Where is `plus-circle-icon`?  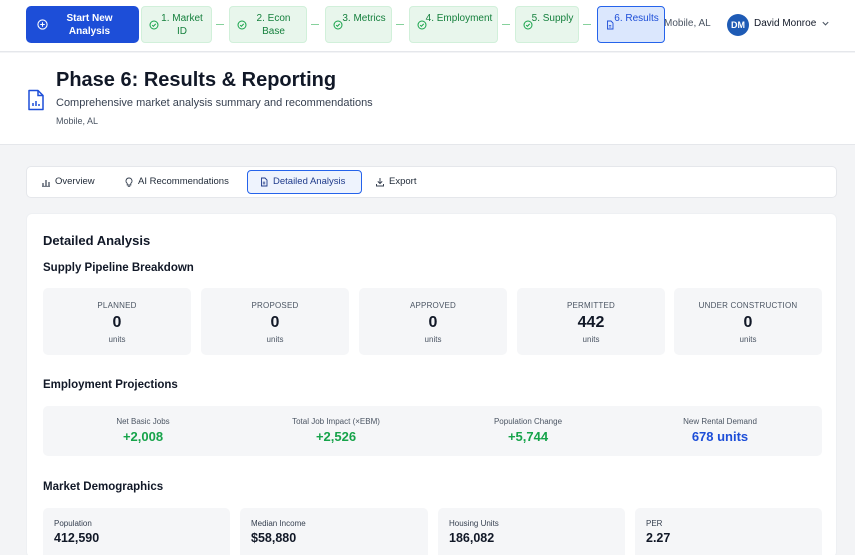 plus-circle-icon is located at coordinates (42, 24).